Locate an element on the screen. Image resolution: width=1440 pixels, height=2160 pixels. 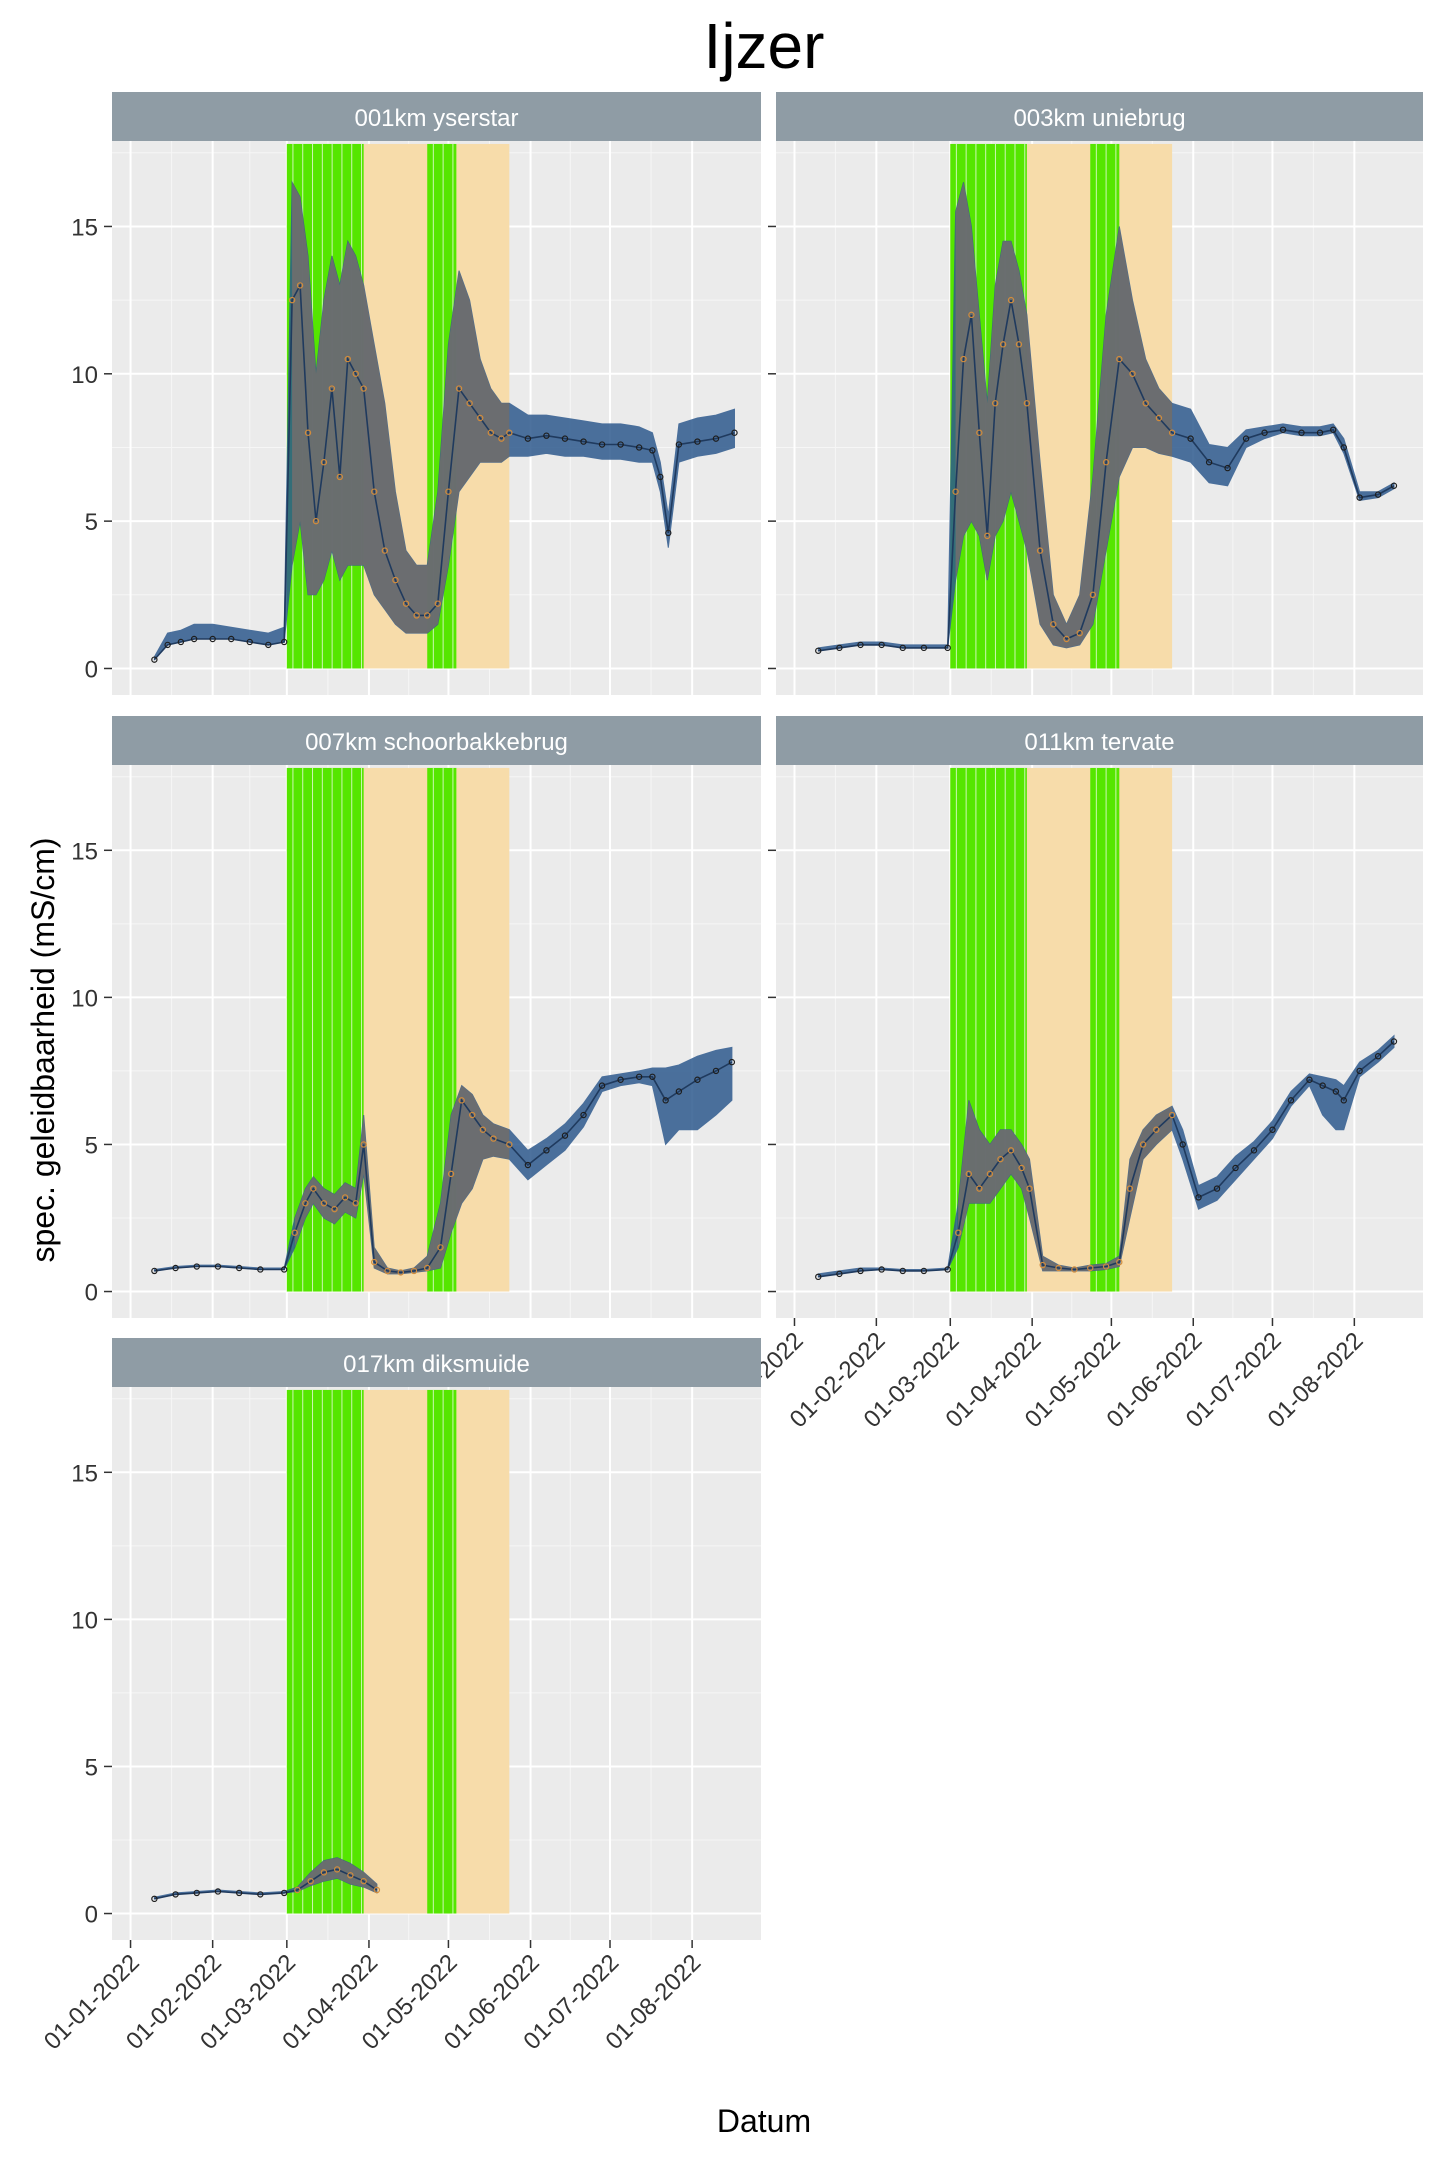
y-axis-label: spec. geleidbaarheid (mS/cm) is located at coordinates (43, 1049).